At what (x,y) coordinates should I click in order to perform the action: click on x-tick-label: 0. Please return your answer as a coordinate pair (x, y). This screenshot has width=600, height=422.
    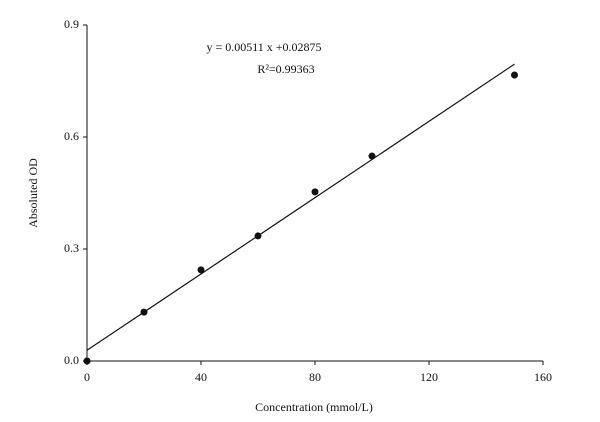
    Looking at the image, I should click on (87, 377).